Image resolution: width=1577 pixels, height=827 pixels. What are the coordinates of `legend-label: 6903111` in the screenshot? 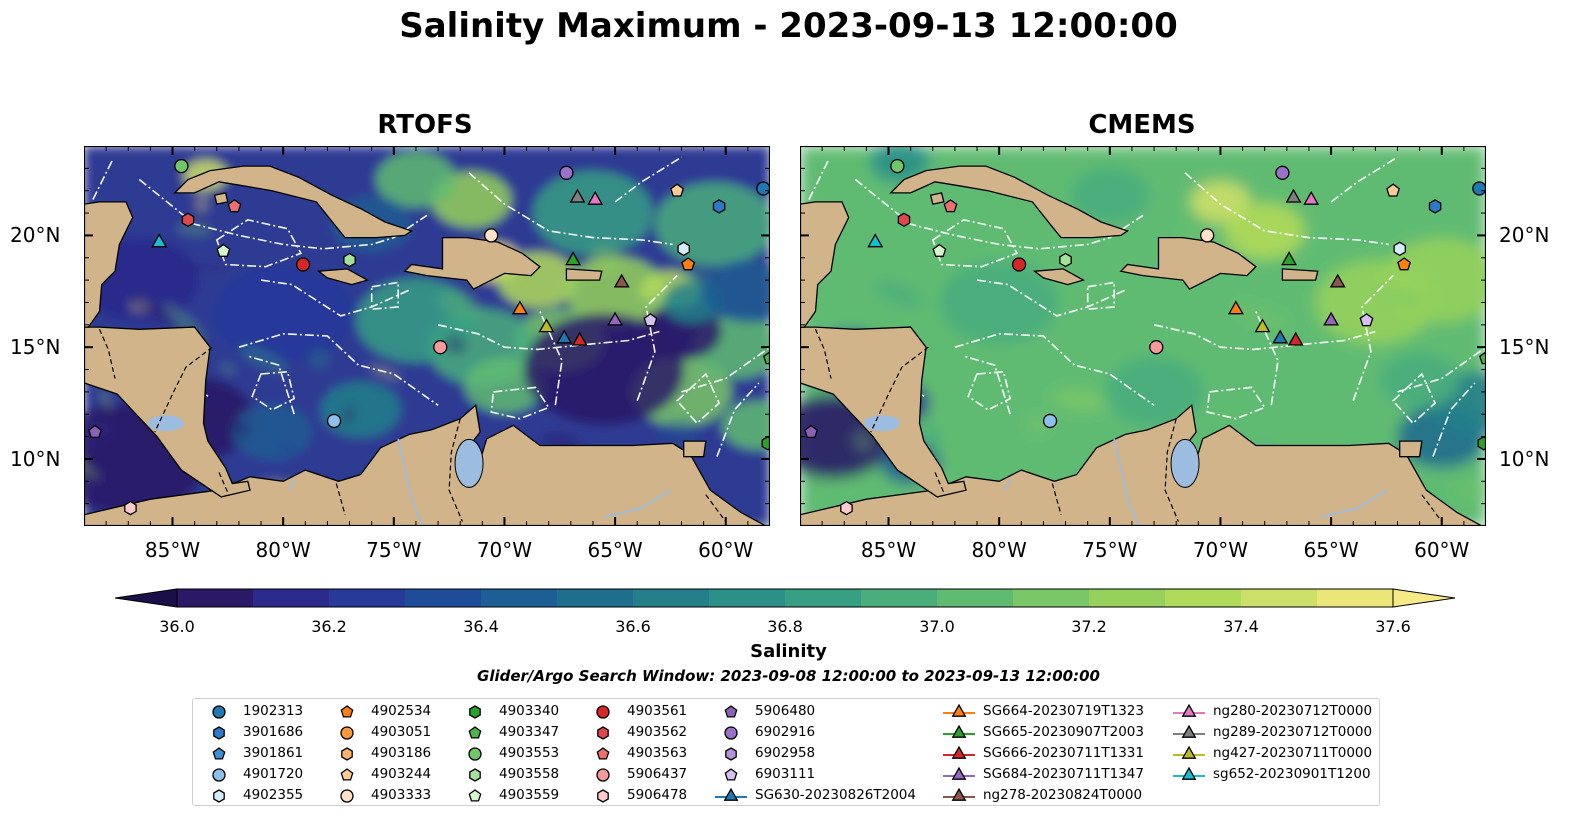 It's located at (785, 774).